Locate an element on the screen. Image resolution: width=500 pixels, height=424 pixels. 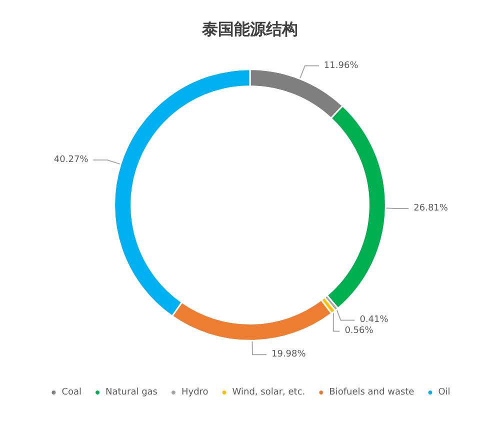
chart-title: 泰国能源结构 is located at coordinates (249, 29).